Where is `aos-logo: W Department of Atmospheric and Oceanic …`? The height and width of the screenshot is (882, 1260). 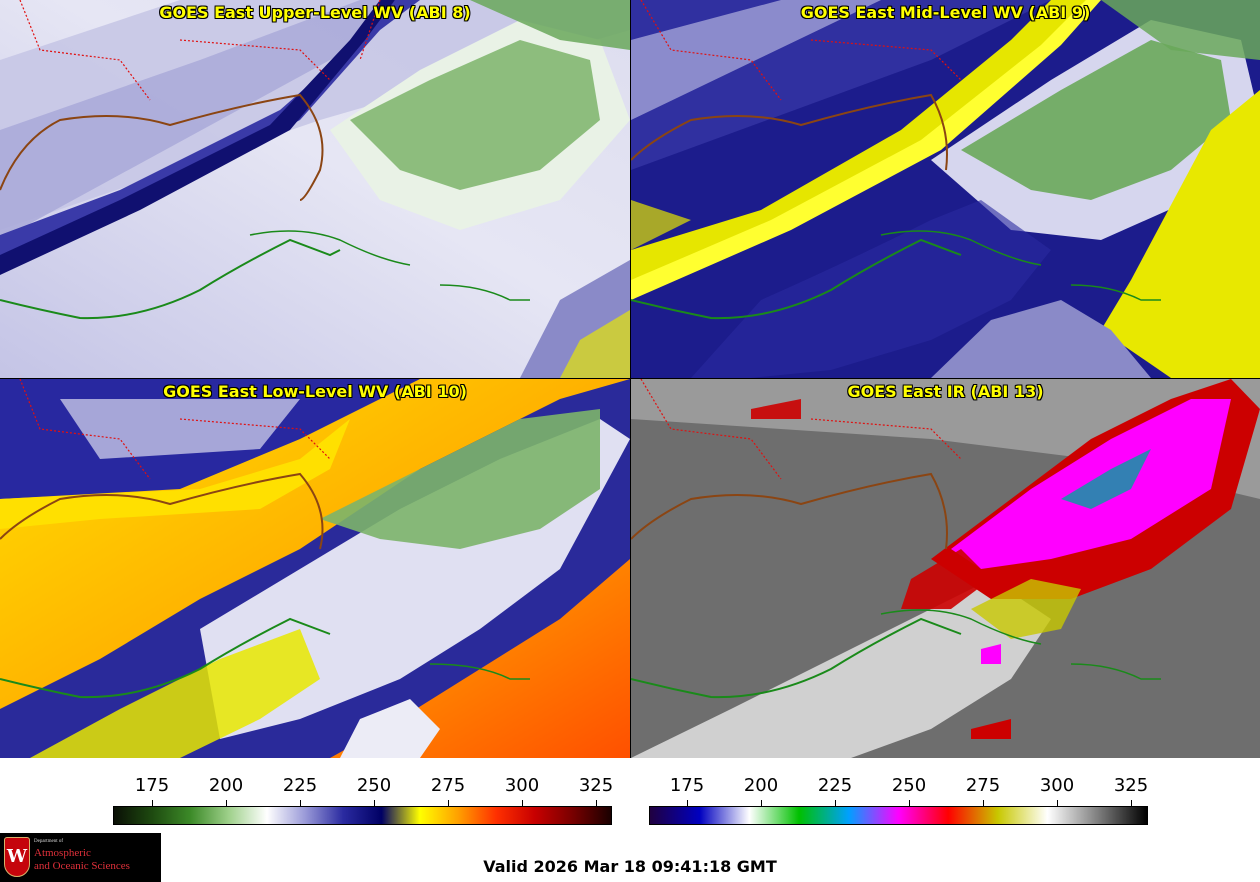
aos-logo: W Department of Atmospheric and Oceanic … is located at coordinates (80, 857).